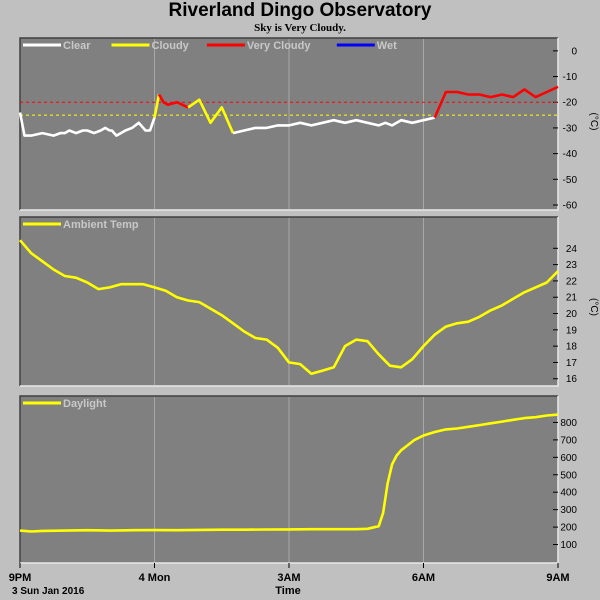 This screenshot has width=600, height=600. I want to click on legend-label: Cloudy, so click(171, 46).